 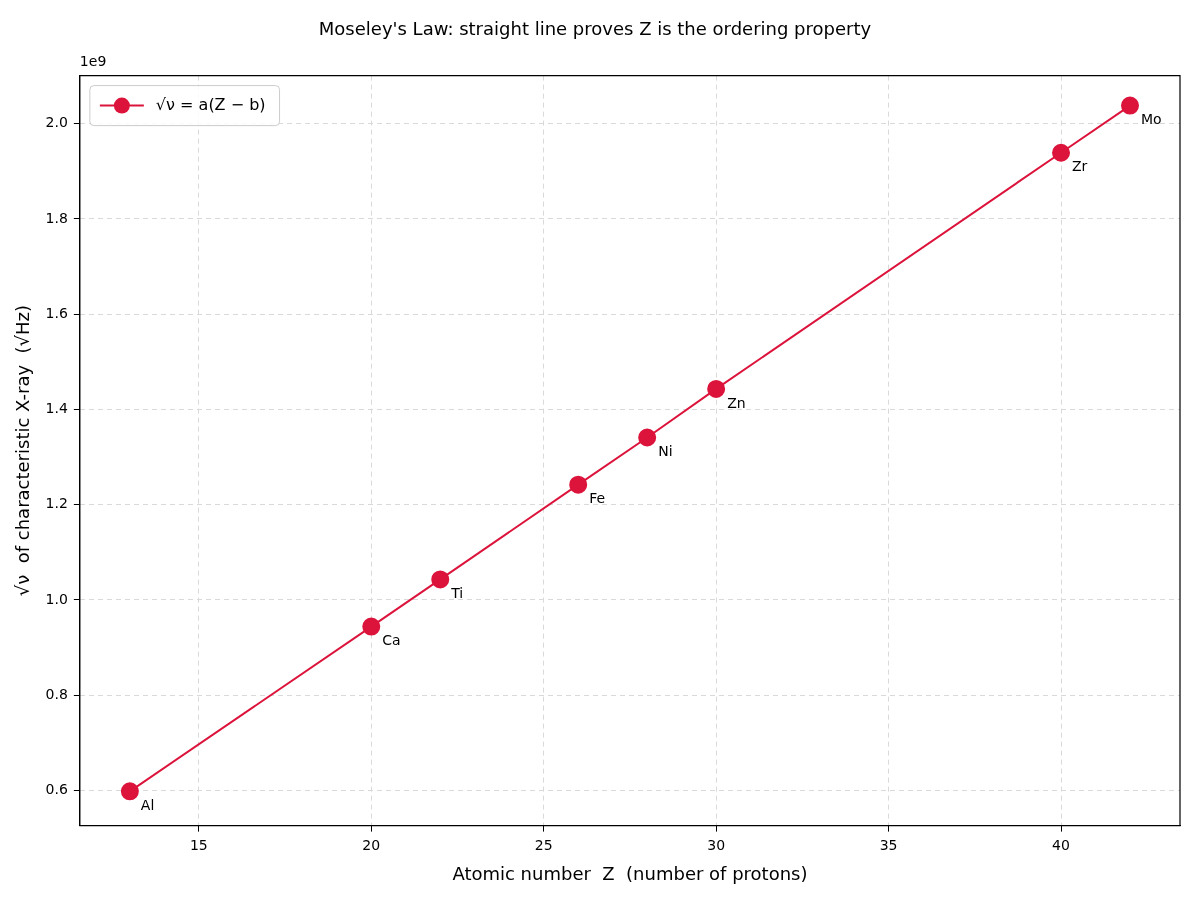 I want to click on x-tick-label: 20, so click(x=371, y=844).